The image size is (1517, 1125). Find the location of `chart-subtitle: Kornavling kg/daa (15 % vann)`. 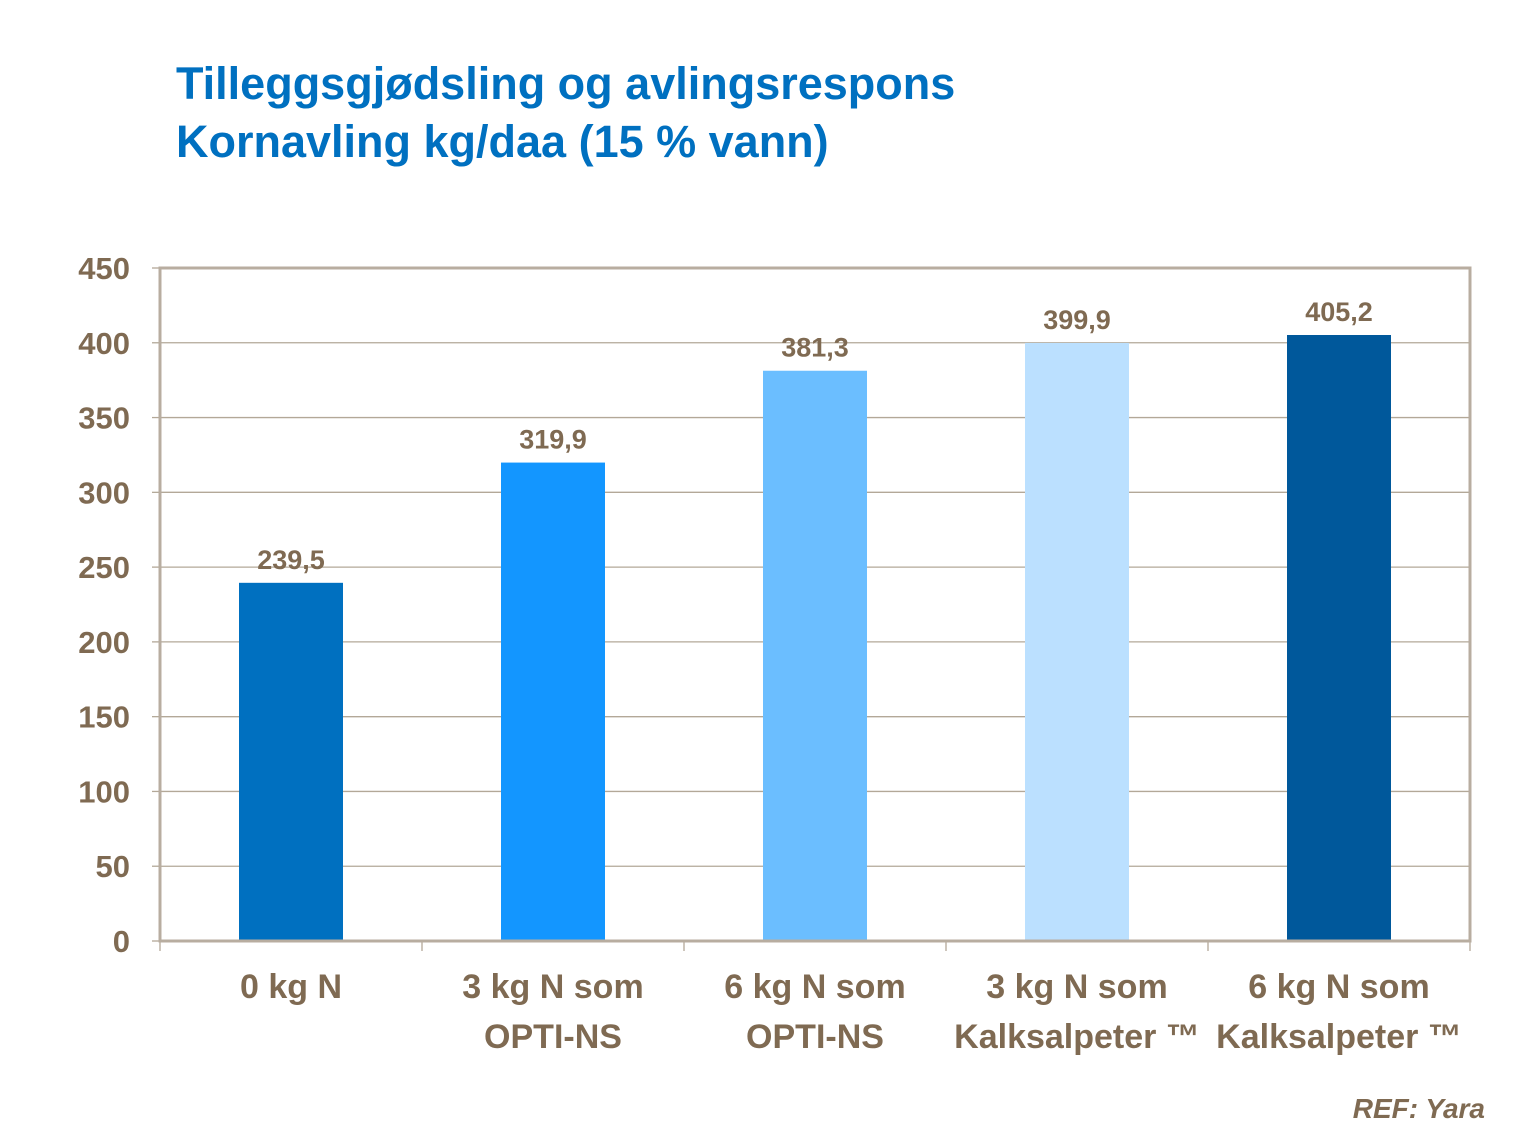

chart-subtitle: Kornavling kg/daa (15 % vann) is located at coordinates (502, 141).